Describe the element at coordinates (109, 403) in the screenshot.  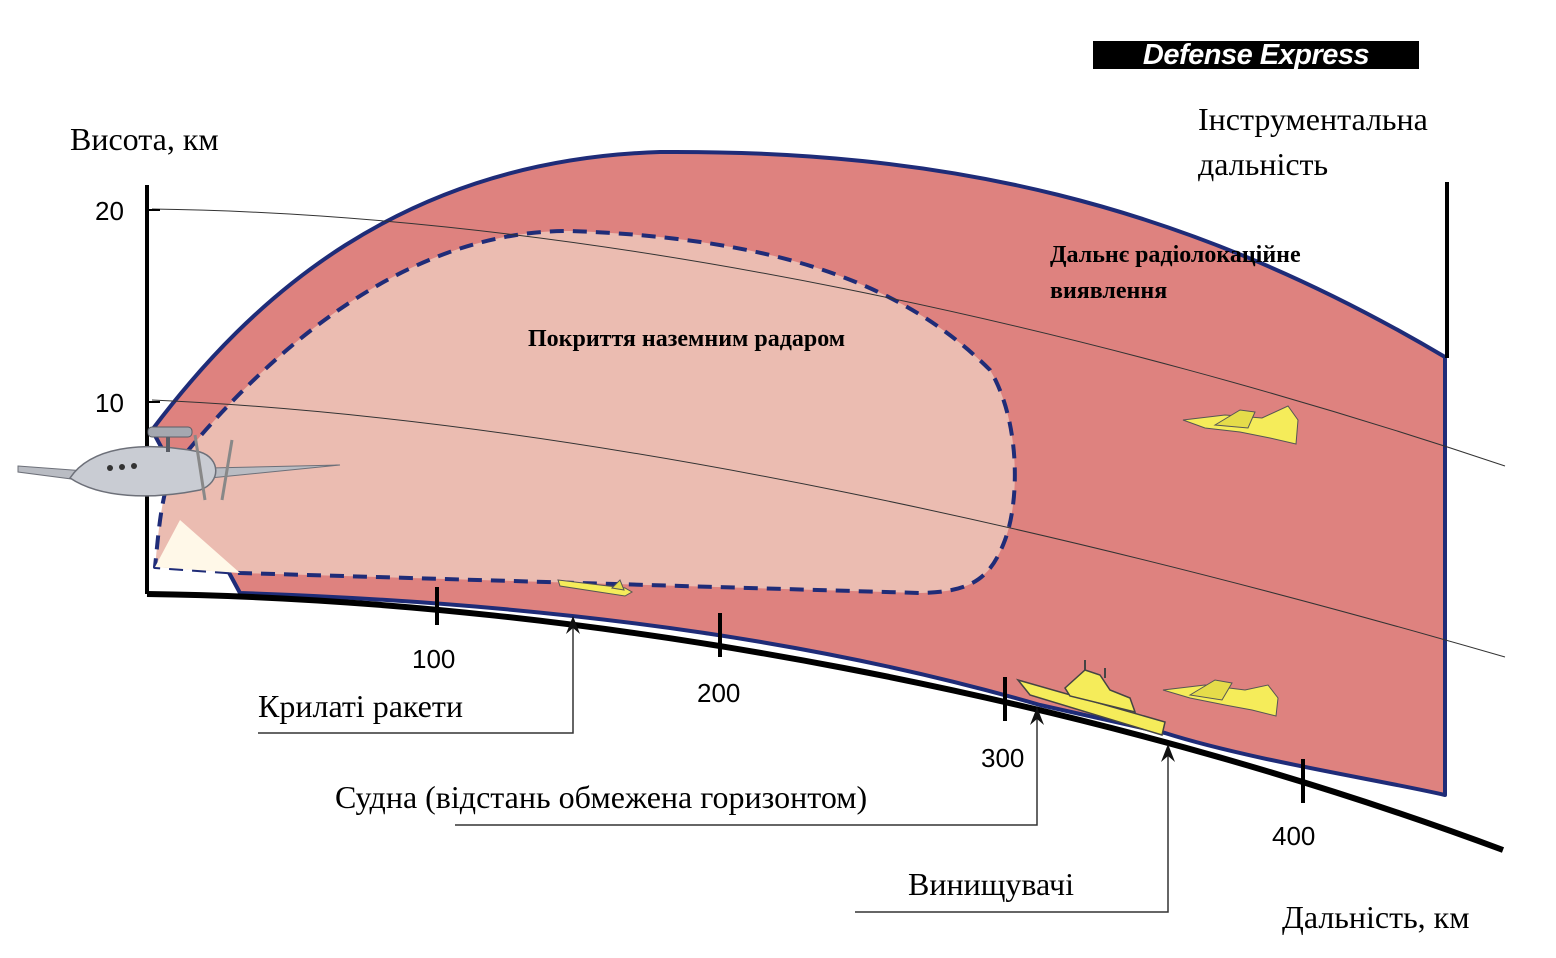
I see `y-tick-label-10: 10` at that location.